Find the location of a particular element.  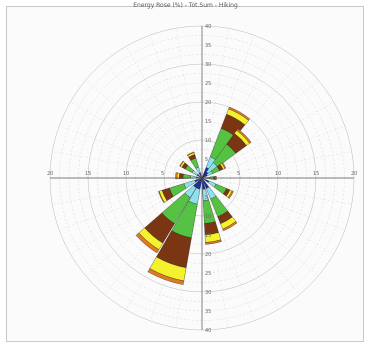

tick-label-west: 10 is located at coordinates (126, 174).